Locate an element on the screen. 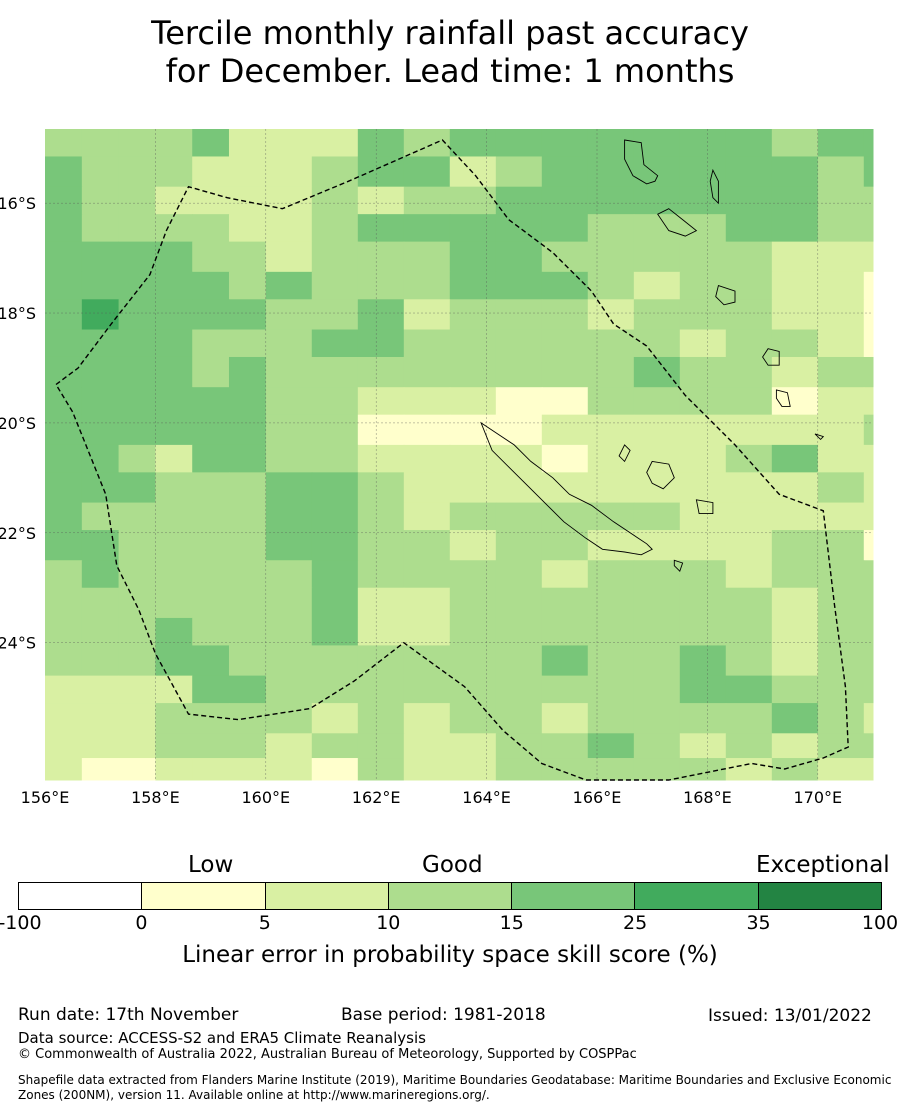 This screenshot has width=900, height=1110. coastline-vanuatu-erromango is located at coordinates (771, 357).